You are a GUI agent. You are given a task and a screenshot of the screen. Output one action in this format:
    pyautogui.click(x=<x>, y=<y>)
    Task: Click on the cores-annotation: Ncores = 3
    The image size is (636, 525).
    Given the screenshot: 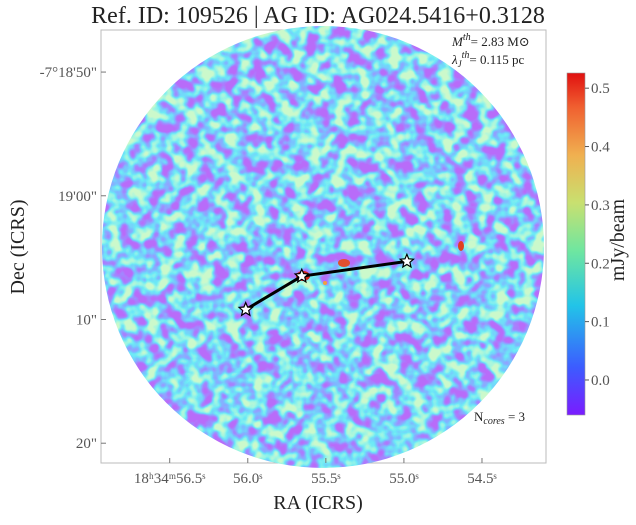 What is the action you would take?
    pyautogui.click(x=499, y=418)
    